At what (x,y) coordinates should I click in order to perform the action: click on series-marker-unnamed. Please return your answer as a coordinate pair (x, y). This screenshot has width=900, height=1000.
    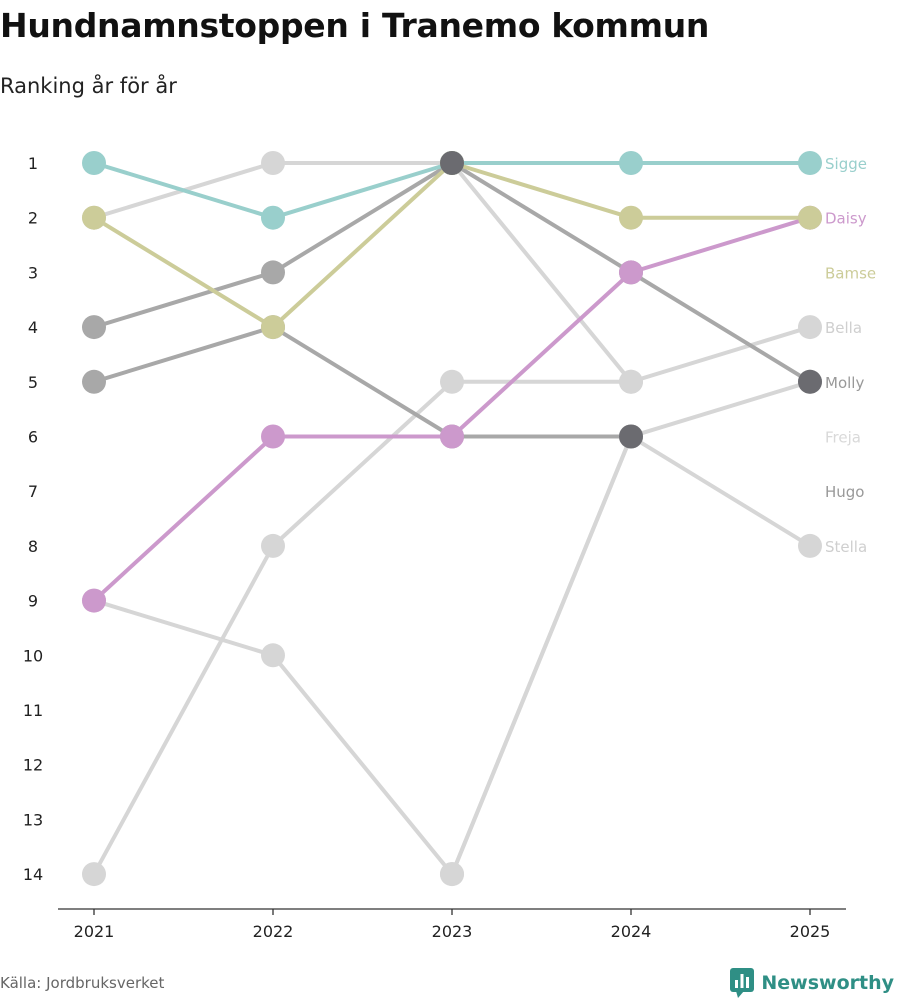
    Looking at the image, I should click on (452, 874).